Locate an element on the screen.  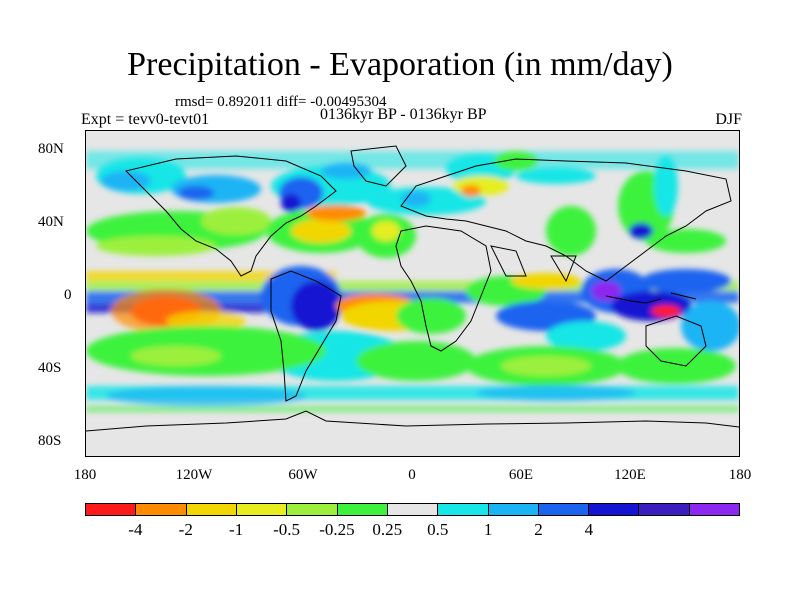
stats-line: rmsd= 0.892011 diff= -0.00495304 is located at coordinates (281, 102).